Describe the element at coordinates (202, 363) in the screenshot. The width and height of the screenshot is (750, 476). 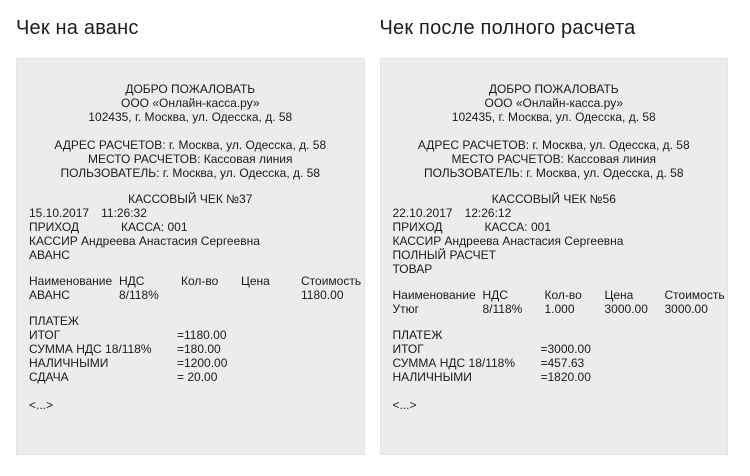
I see `payment-value: =1200.00` at that location.